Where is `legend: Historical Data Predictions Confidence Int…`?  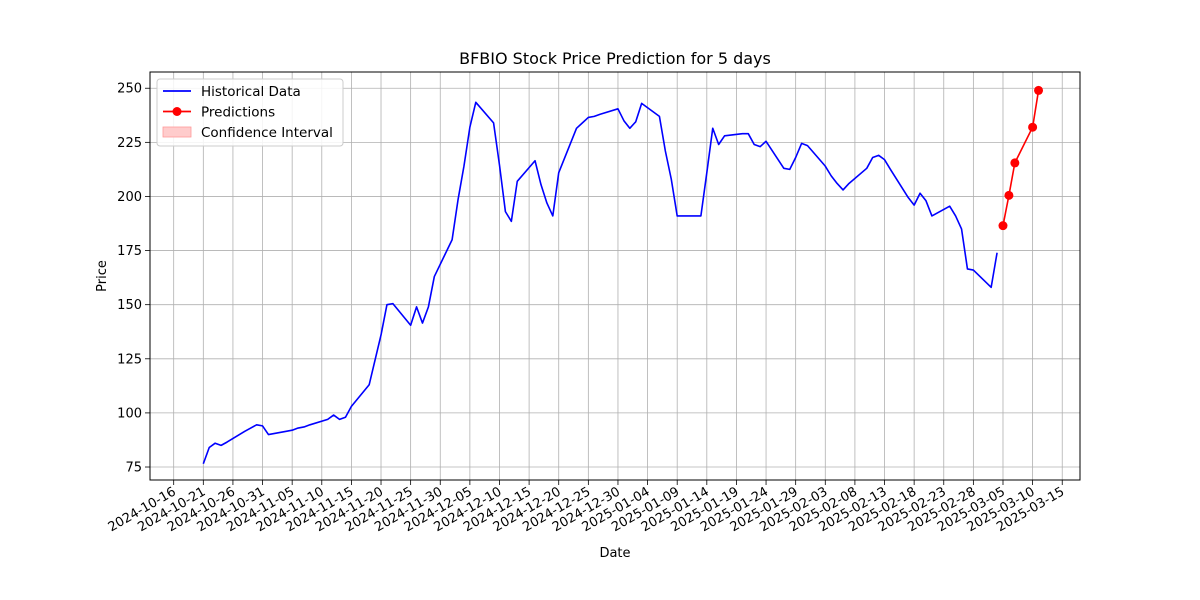
legend: Historical Data Predictions Confidence Int… is located at coordinates (250, 112).